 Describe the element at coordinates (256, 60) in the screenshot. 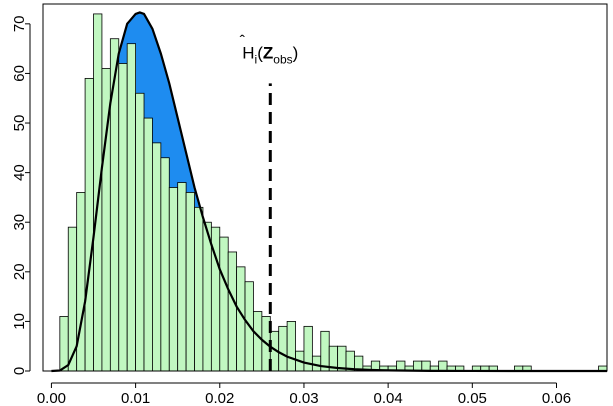

I see `annotation-sub-i: i` at that location.